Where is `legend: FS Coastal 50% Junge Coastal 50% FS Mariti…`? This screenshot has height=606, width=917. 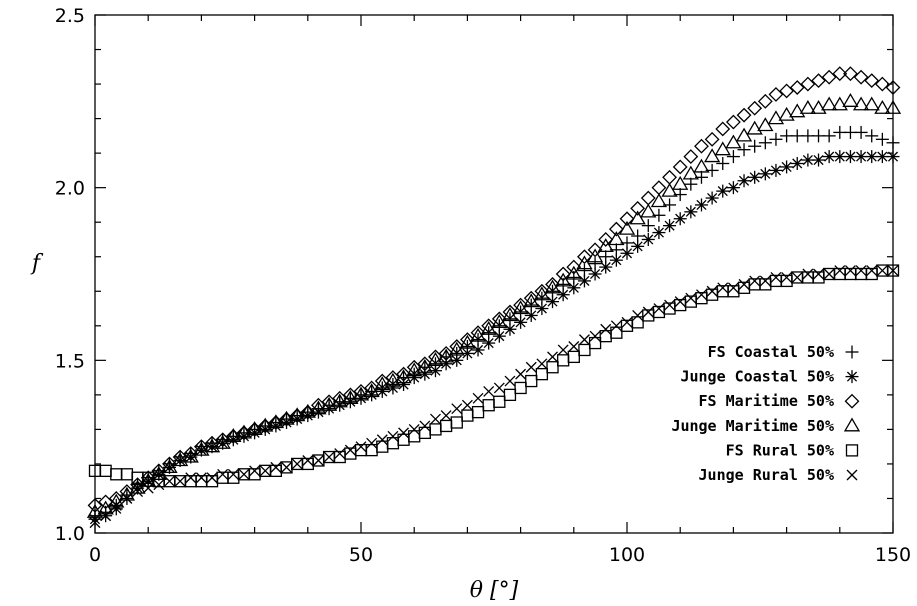 legend: FS Coastal 50% Junge Coastal 50% FS Mariti… is located at coordinates (766, 413).